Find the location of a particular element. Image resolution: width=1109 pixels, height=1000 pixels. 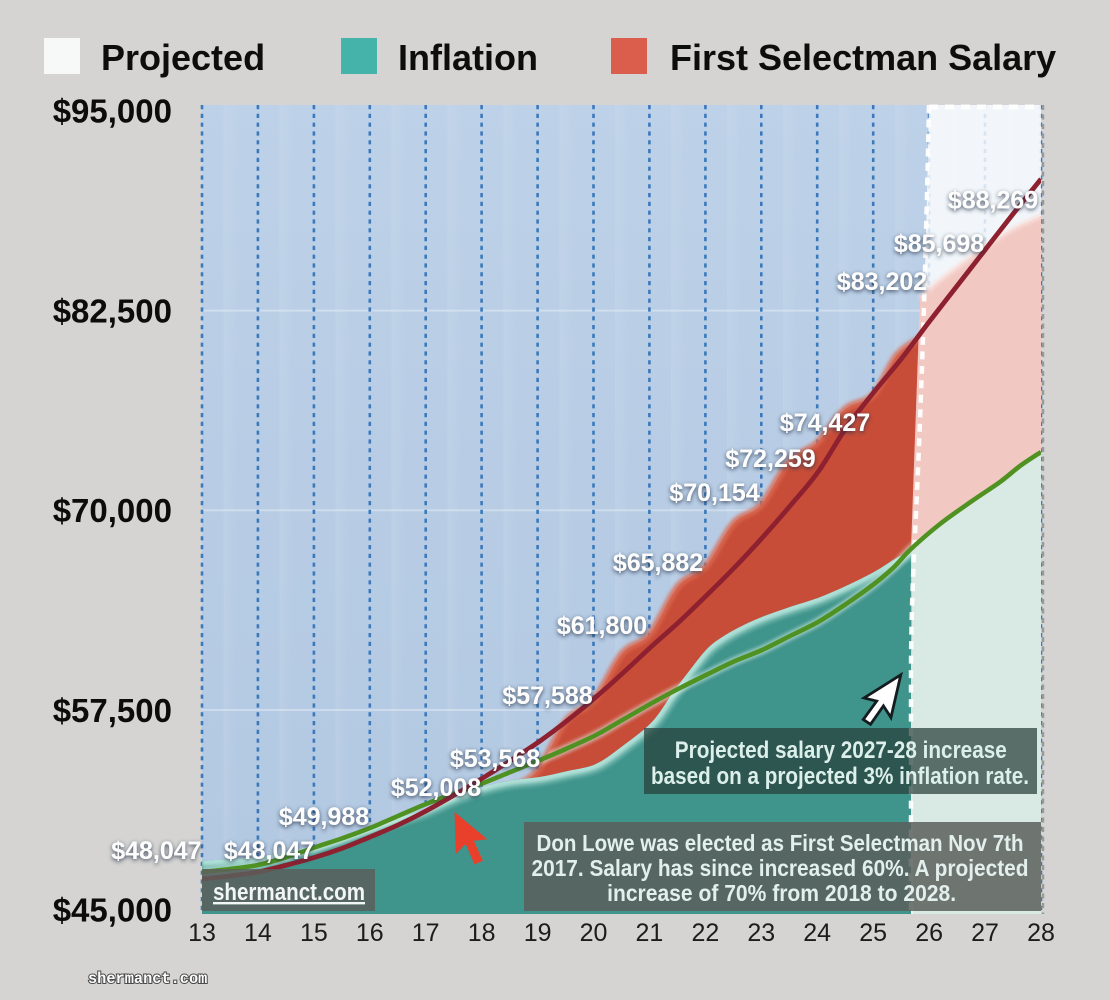

svg-text: $95,000 is located at coordinates (112, 111).